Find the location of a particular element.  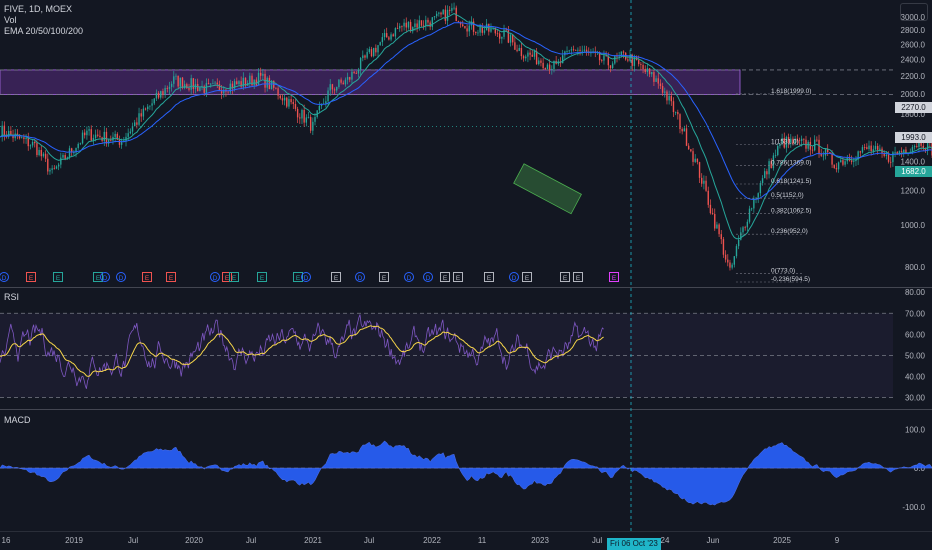

time-axis-tick: 2025 is located at coordinates (782, 540).